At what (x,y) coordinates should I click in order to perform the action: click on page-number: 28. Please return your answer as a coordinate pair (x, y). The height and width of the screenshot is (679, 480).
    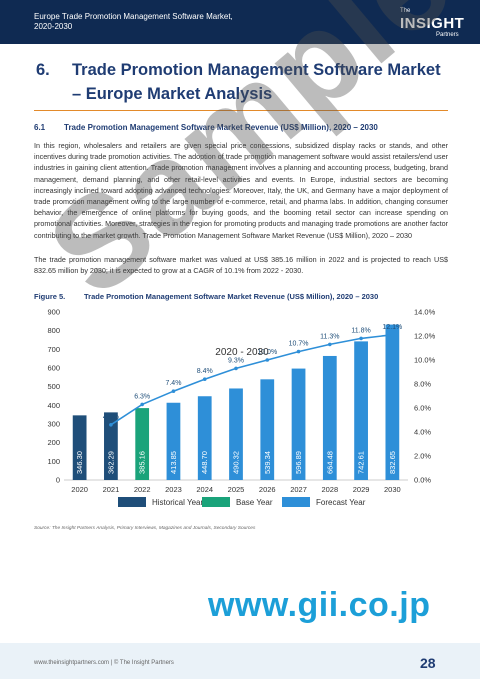
    Looking at the image, I should click on (428, 663).